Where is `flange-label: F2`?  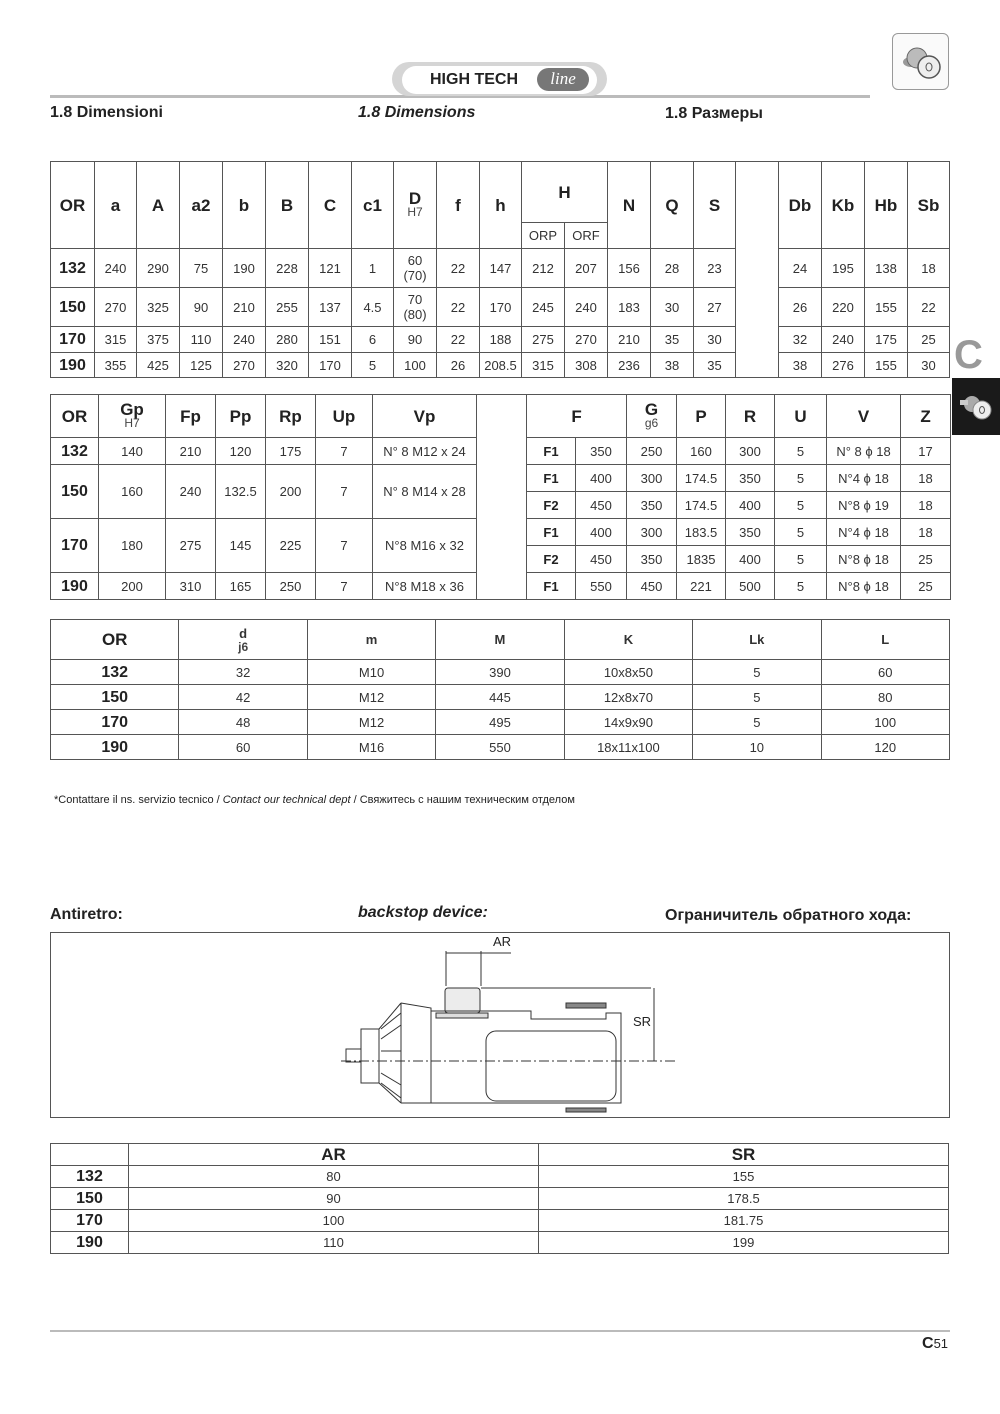
flange-label: F2 is located at coordinates (551, 505).